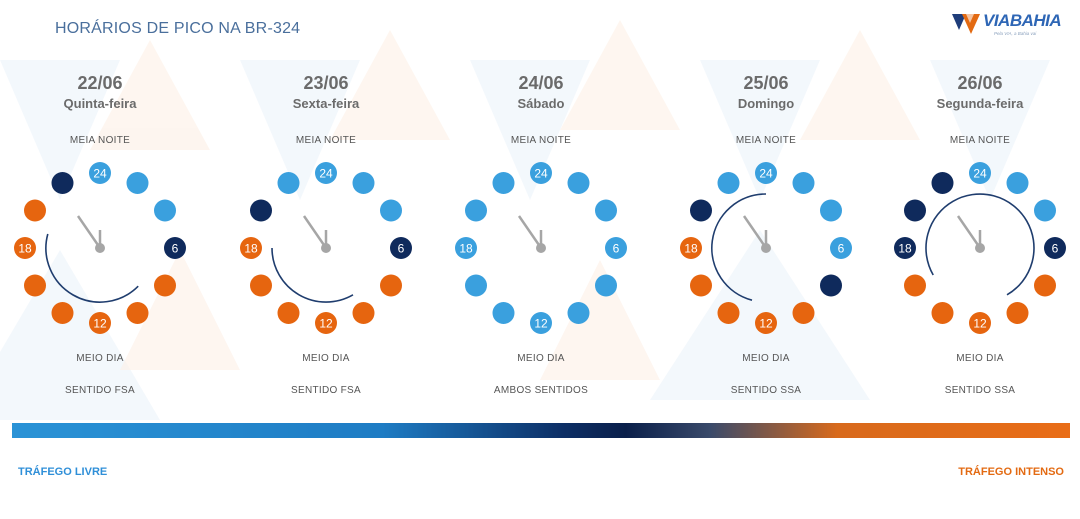 The image size is (1080, 519). I want to click on day-weekday: Quinta-feira, so click(100, 103).